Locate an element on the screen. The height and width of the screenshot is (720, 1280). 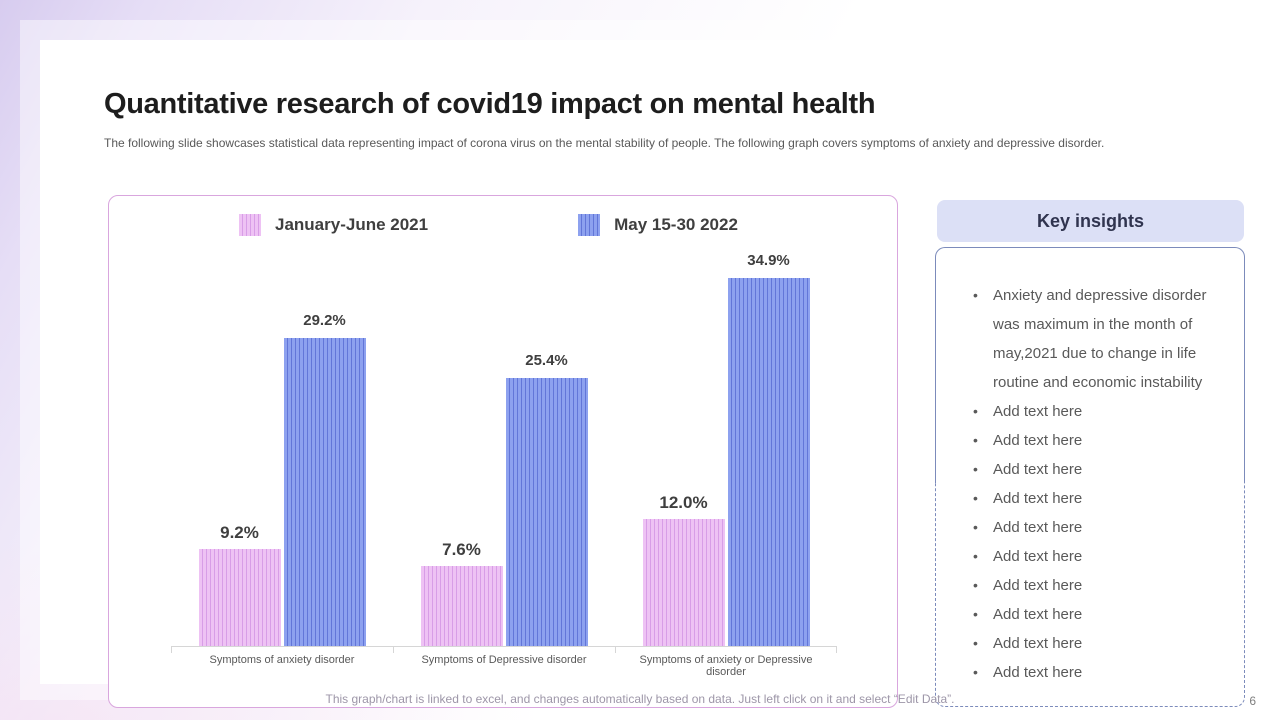
bar-series2: 29.2% is located at coordinates (324, 479).